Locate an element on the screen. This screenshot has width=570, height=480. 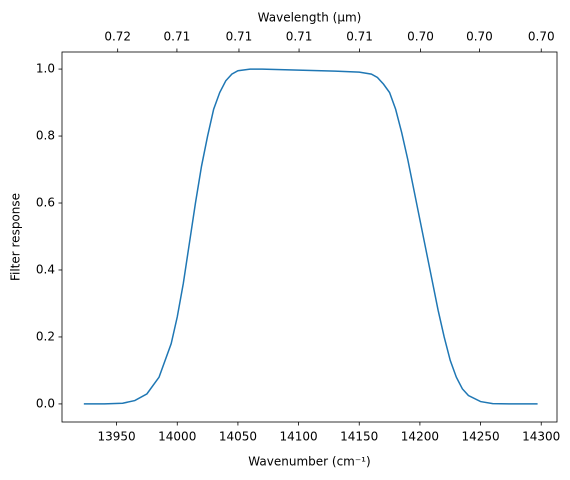
x-tick-label: 14250 is located at coordinates (480, 437).